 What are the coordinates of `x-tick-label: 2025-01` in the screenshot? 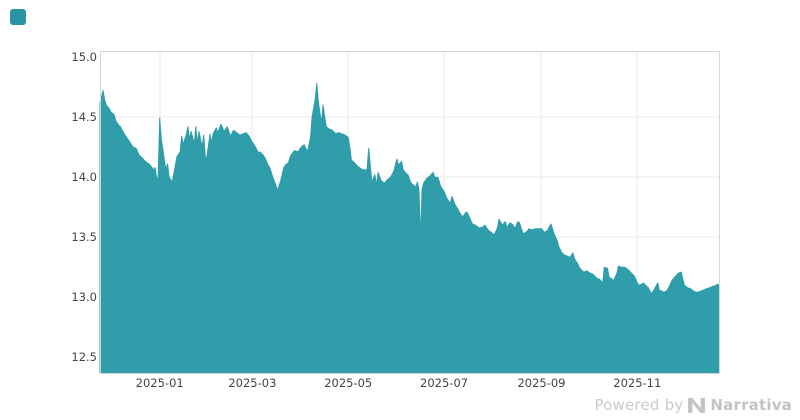 It's located at (159, 383).